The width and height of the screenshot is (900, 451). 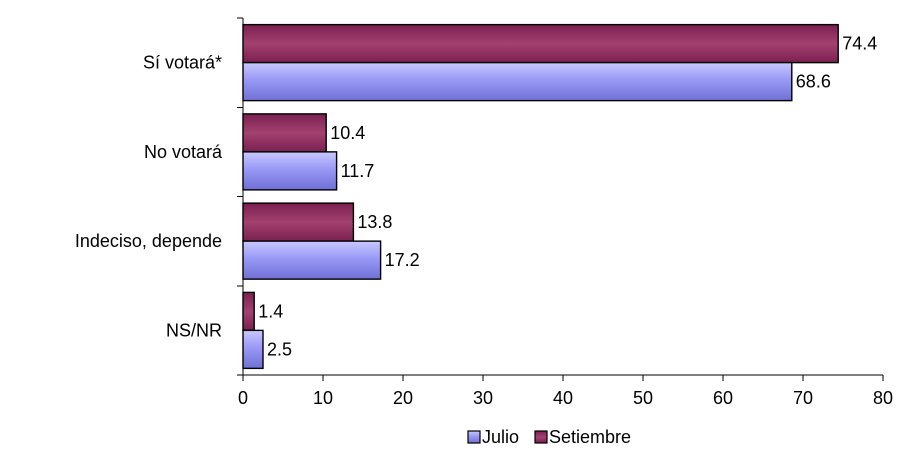 What do you see at coordinates (483, 398) in the screenshot?
I see `x-tick-label: 30` at bounding box center [483, 398].